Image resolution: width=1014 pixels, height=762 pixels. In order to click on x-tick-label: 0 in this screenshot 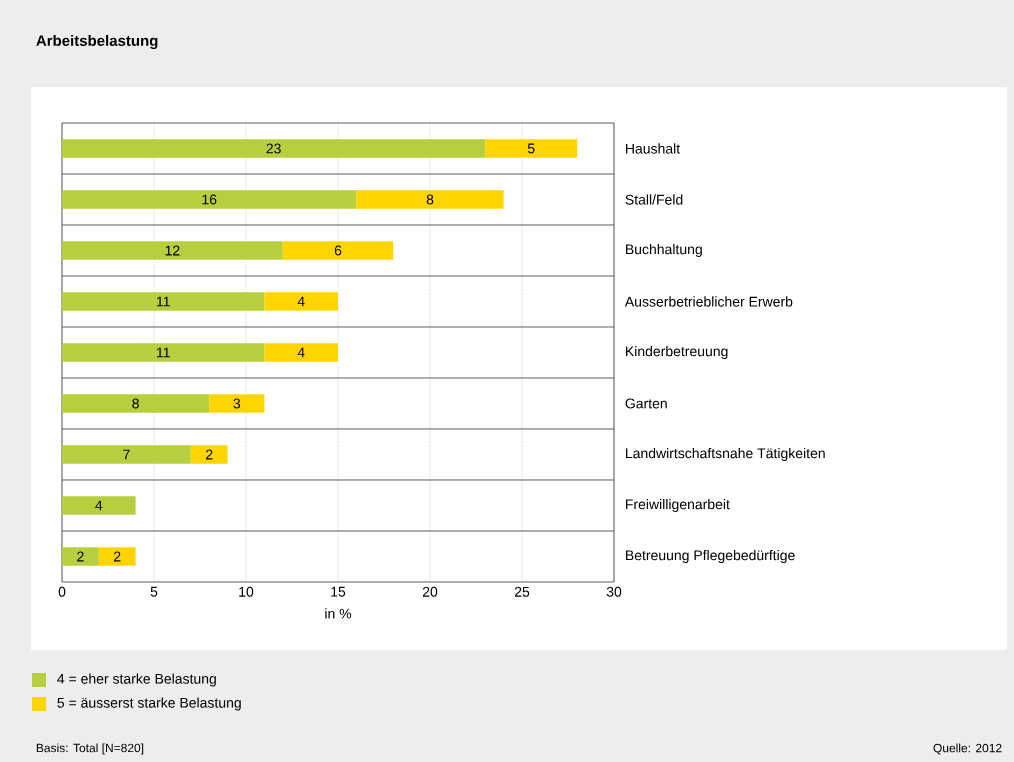, I will do `click(62, 591)`.